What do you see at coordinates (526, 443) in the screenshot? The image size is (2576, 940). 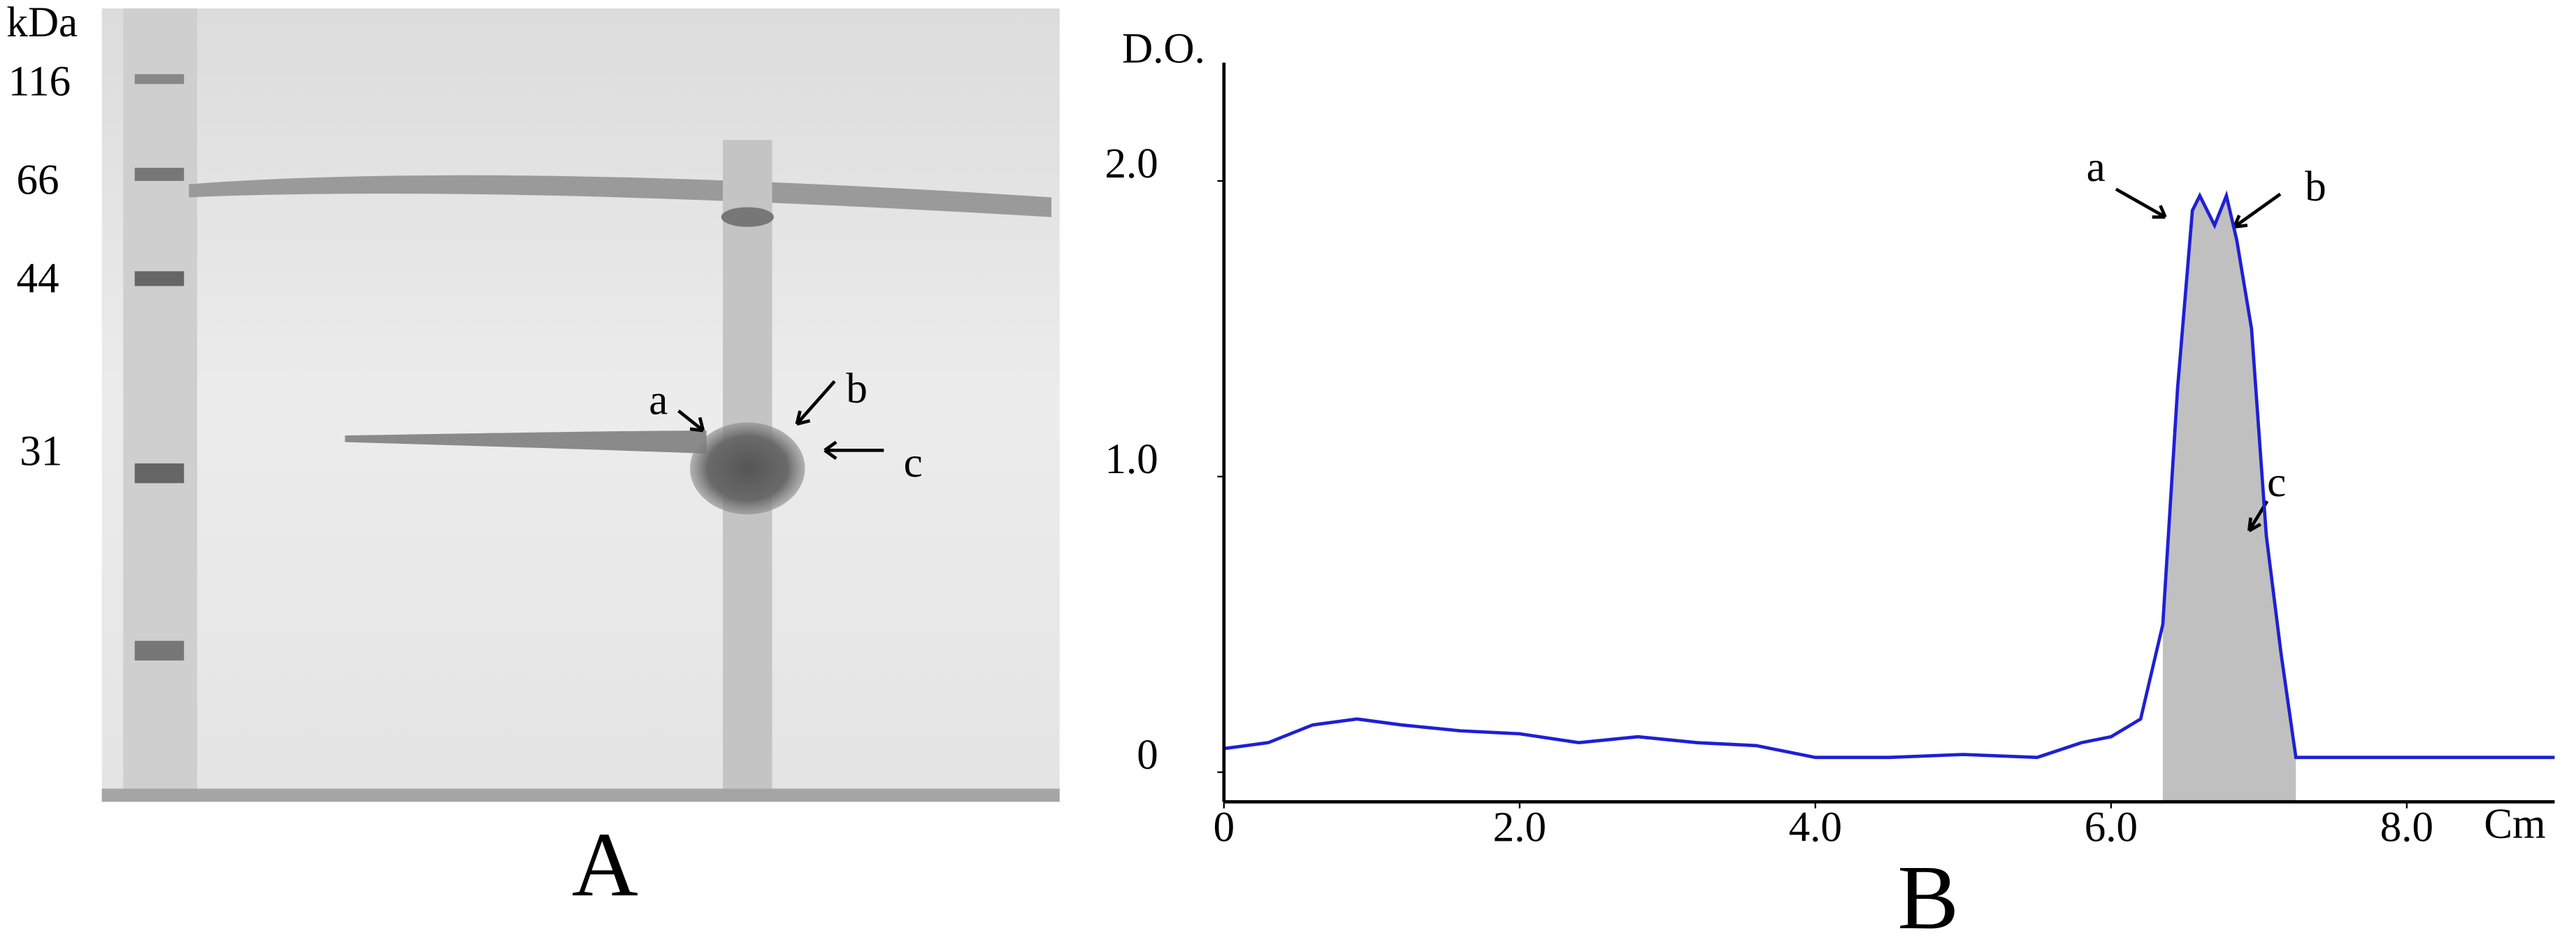 I see `gel-streak` at bounding box center [526, 443].